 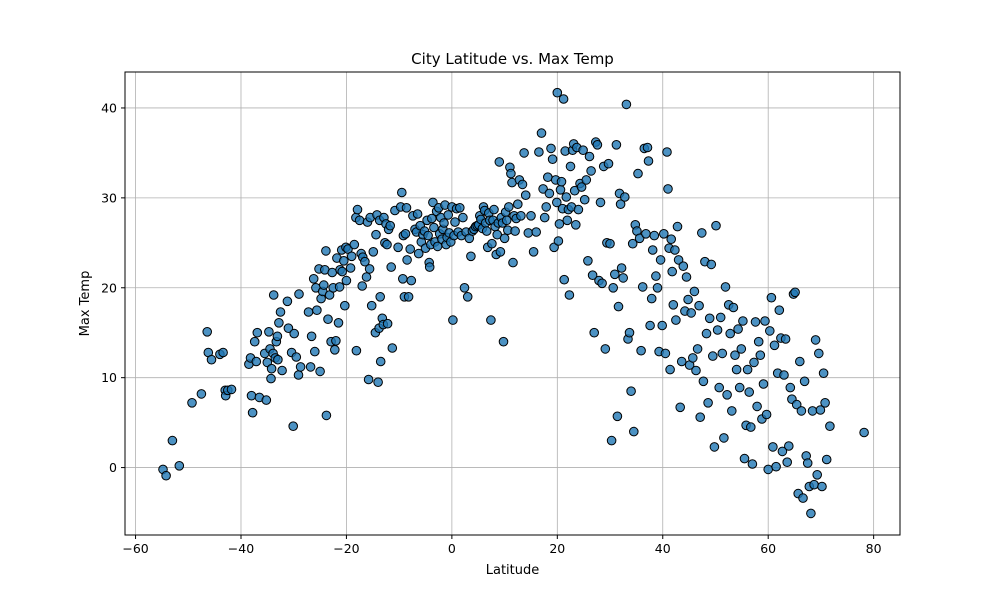 What do you see at coordinates (513, 570) in the screenshot?
I see `x-axis-label: Latitude` at bounding box center [513, 570].